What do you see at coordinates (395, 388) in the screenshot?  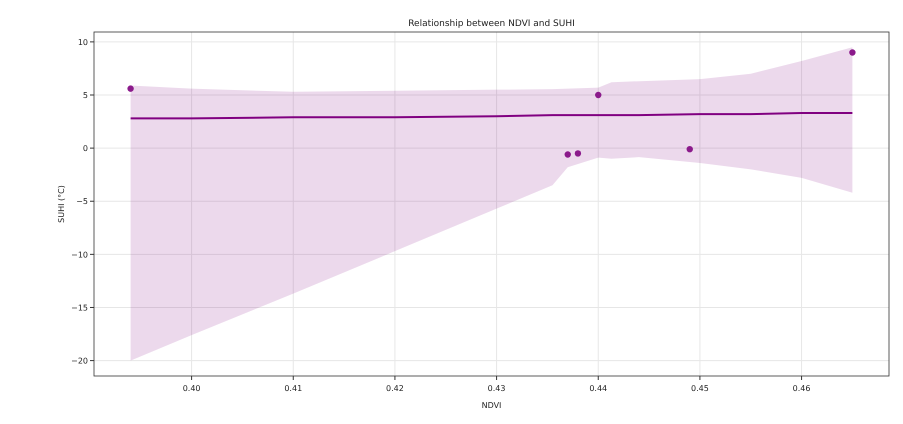 I see `x-tick-label: 0.42` at bounding box center [395, 388].